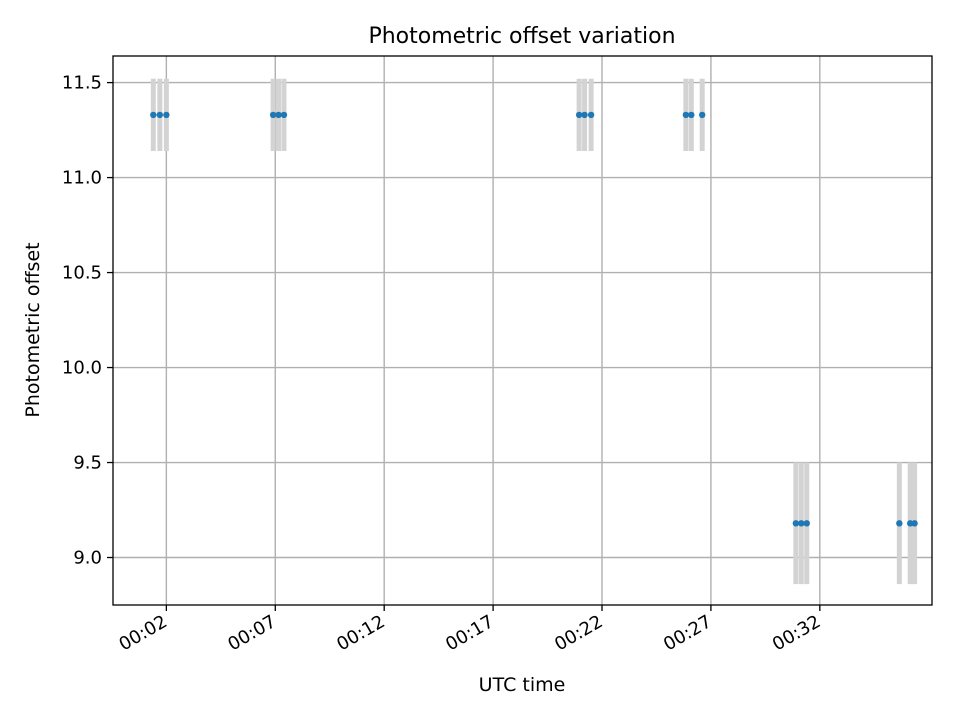 This screenshot has height=720, width=960. Describe the element at coordinates (82, 178) in the screenshot. I see `y-tick-label: 11.0` at that location.